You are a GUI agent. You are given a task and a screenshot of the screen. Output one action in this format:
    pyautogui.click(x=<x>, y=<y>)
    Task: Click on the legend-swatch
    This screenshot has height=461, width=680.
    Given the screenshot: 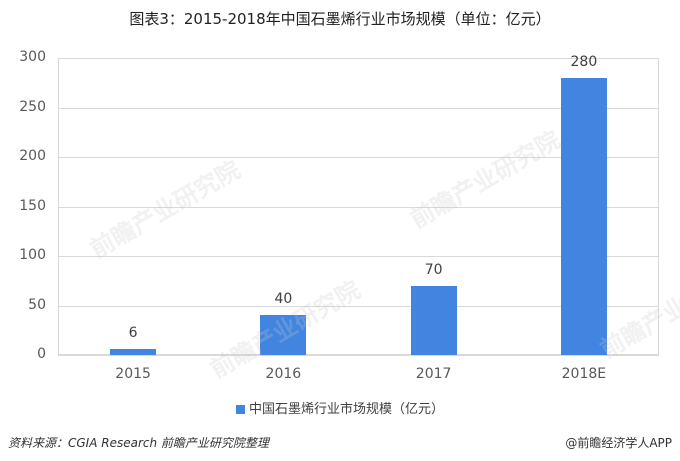 What is the action you would take?
    pyautogui.click(x=240, y=409)
    